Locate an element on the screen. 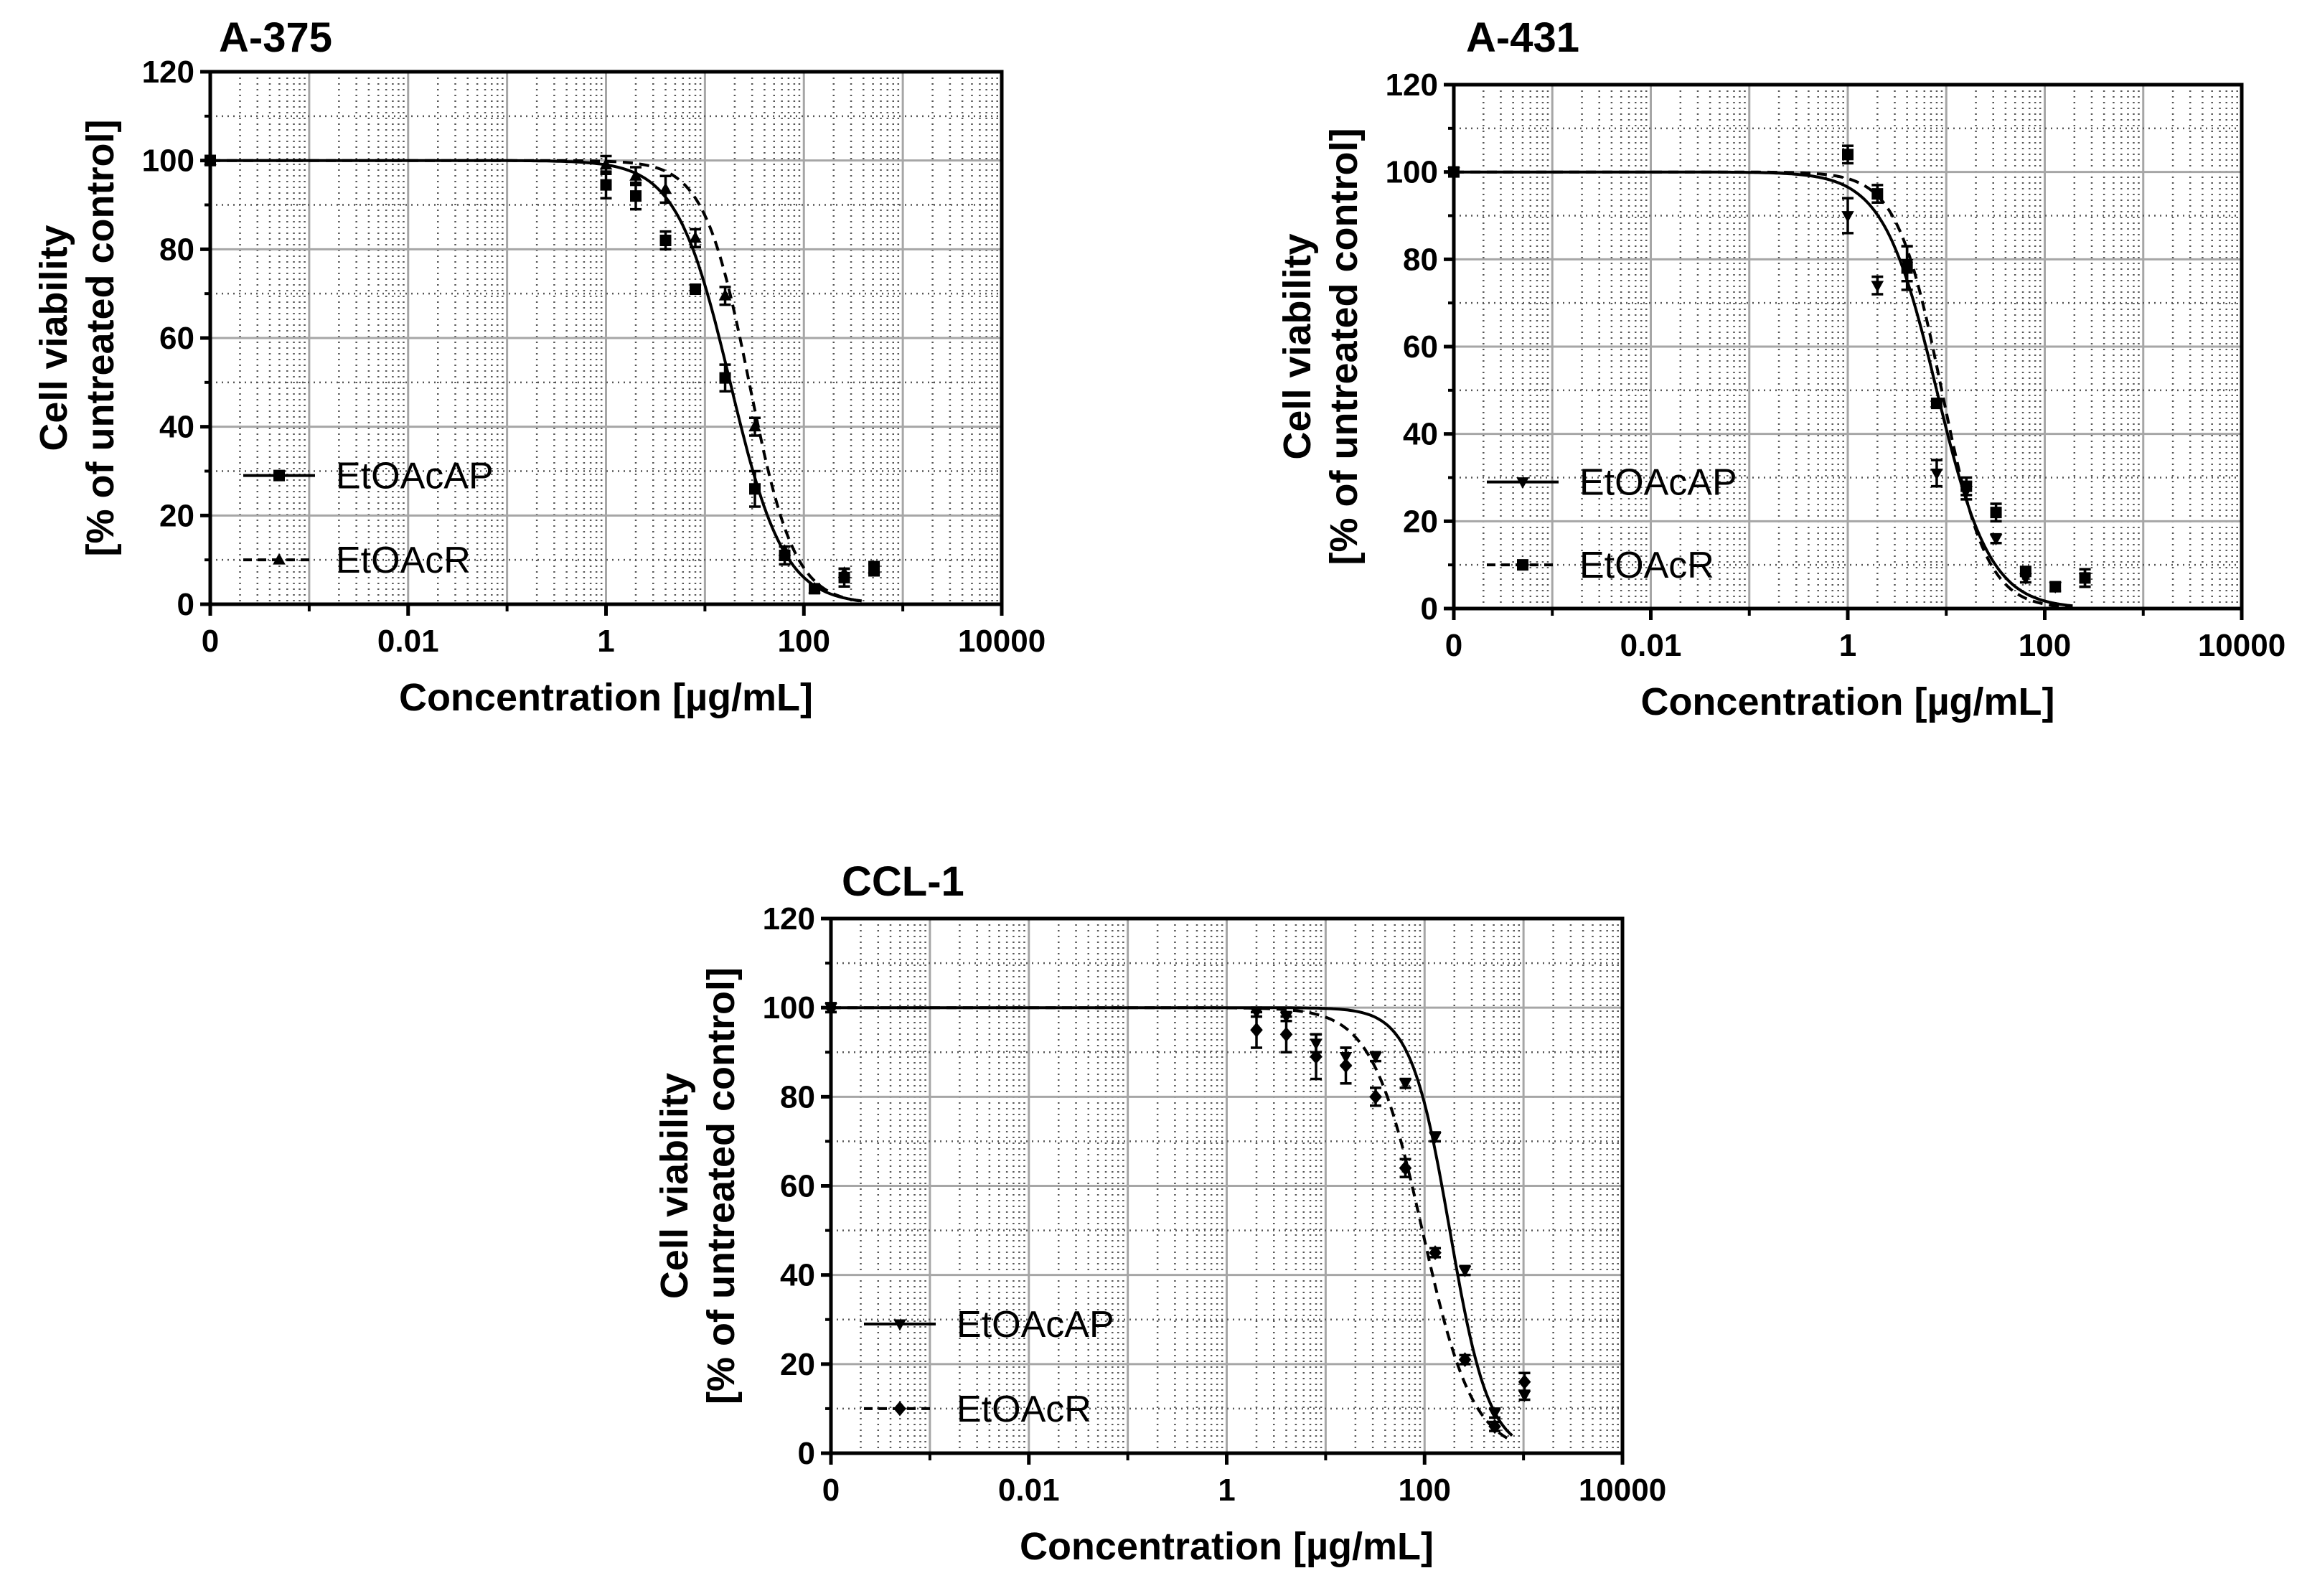 The height and width of the screenshot is (1596, 2302). fit-curve-etoacap is located at coordinates (1172, 1221).